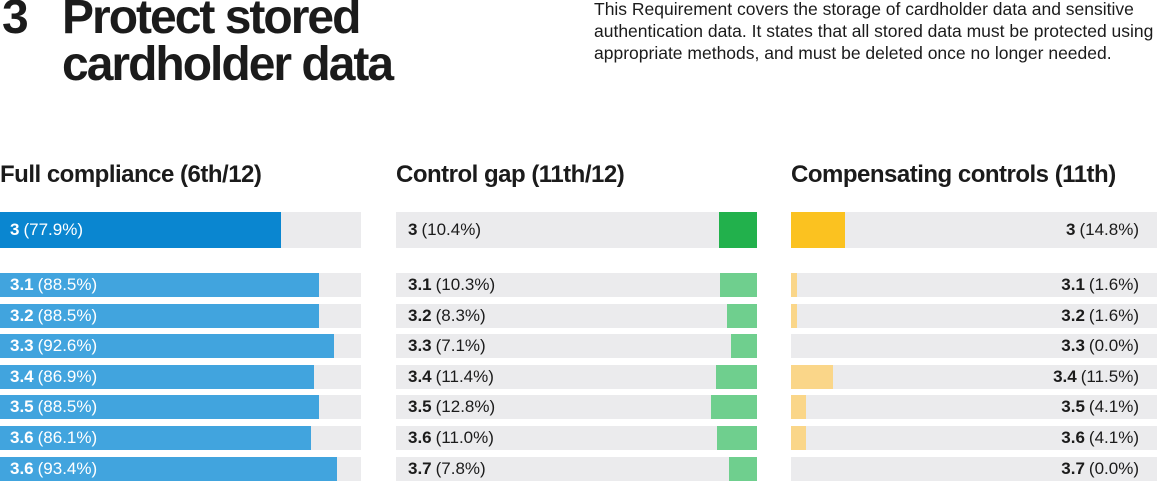 The height and width of the screenshot is (482, 1157). What do you see at coordinates (451, 285) in the screenshot?
I see `bar-label: 3.1 (10.3%)` at bounding box center [451, 285].